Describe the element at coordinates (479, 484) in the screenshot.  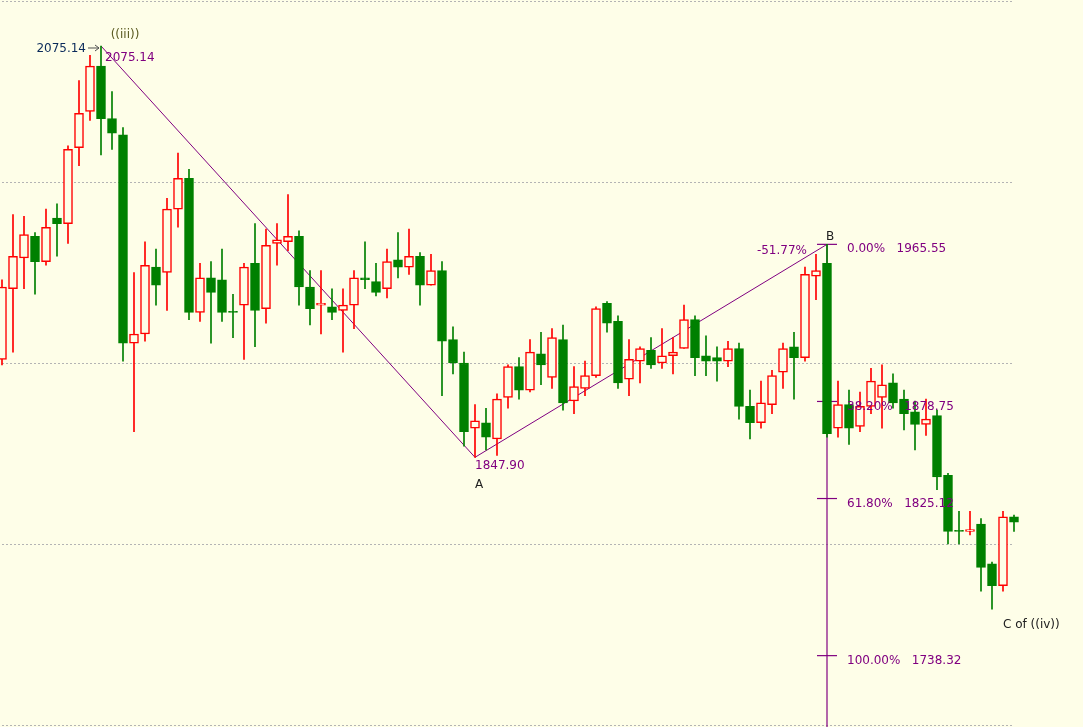
I see `annotation: A` at that location.